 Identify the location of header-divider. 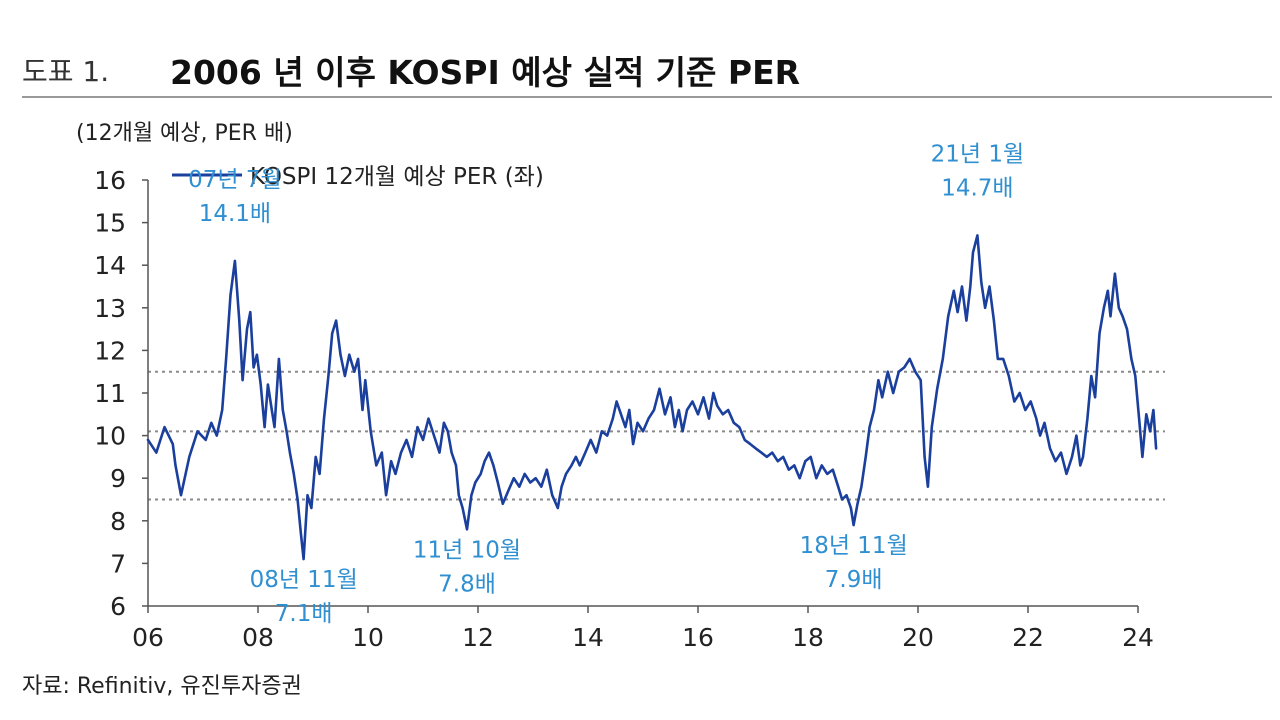
(647, 97).